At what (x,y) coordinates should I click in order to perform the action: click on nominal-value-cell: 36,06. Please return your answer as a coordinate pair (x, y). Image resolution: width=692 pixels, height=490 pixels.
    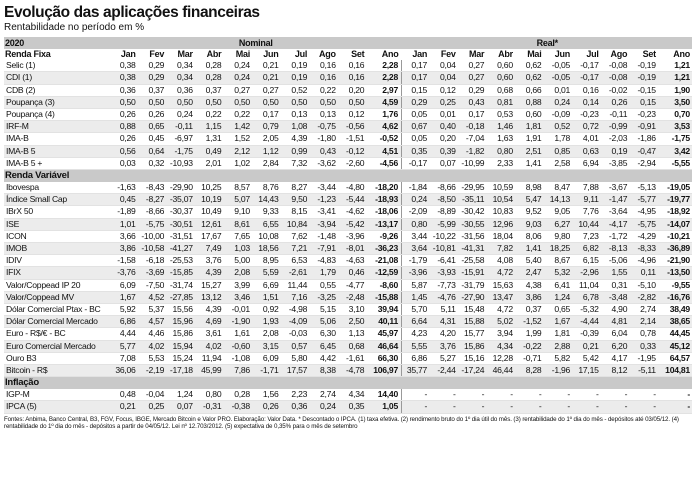
    Looking at the image, I should click on (124, 371).